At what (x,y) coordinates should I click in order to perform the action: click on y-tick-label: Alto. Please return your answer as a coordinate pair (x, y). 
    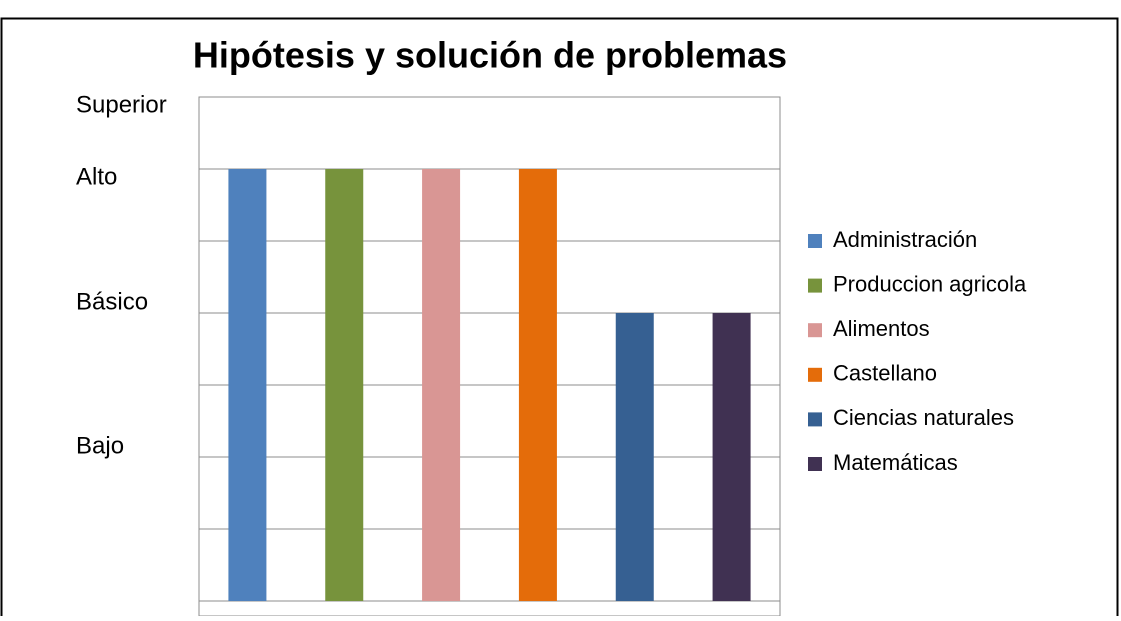
    Looking at the image, I should click on (96, 176).